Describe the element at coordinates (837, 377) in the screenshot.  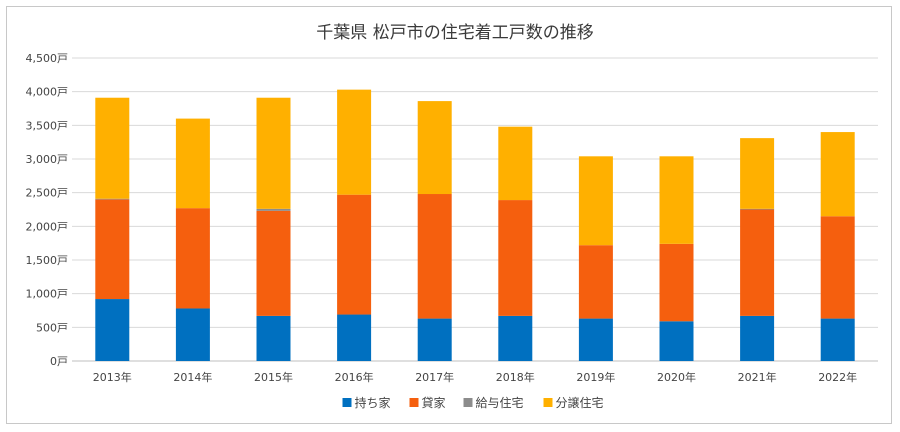
I see `x-tick-label: 2022年` at that location.